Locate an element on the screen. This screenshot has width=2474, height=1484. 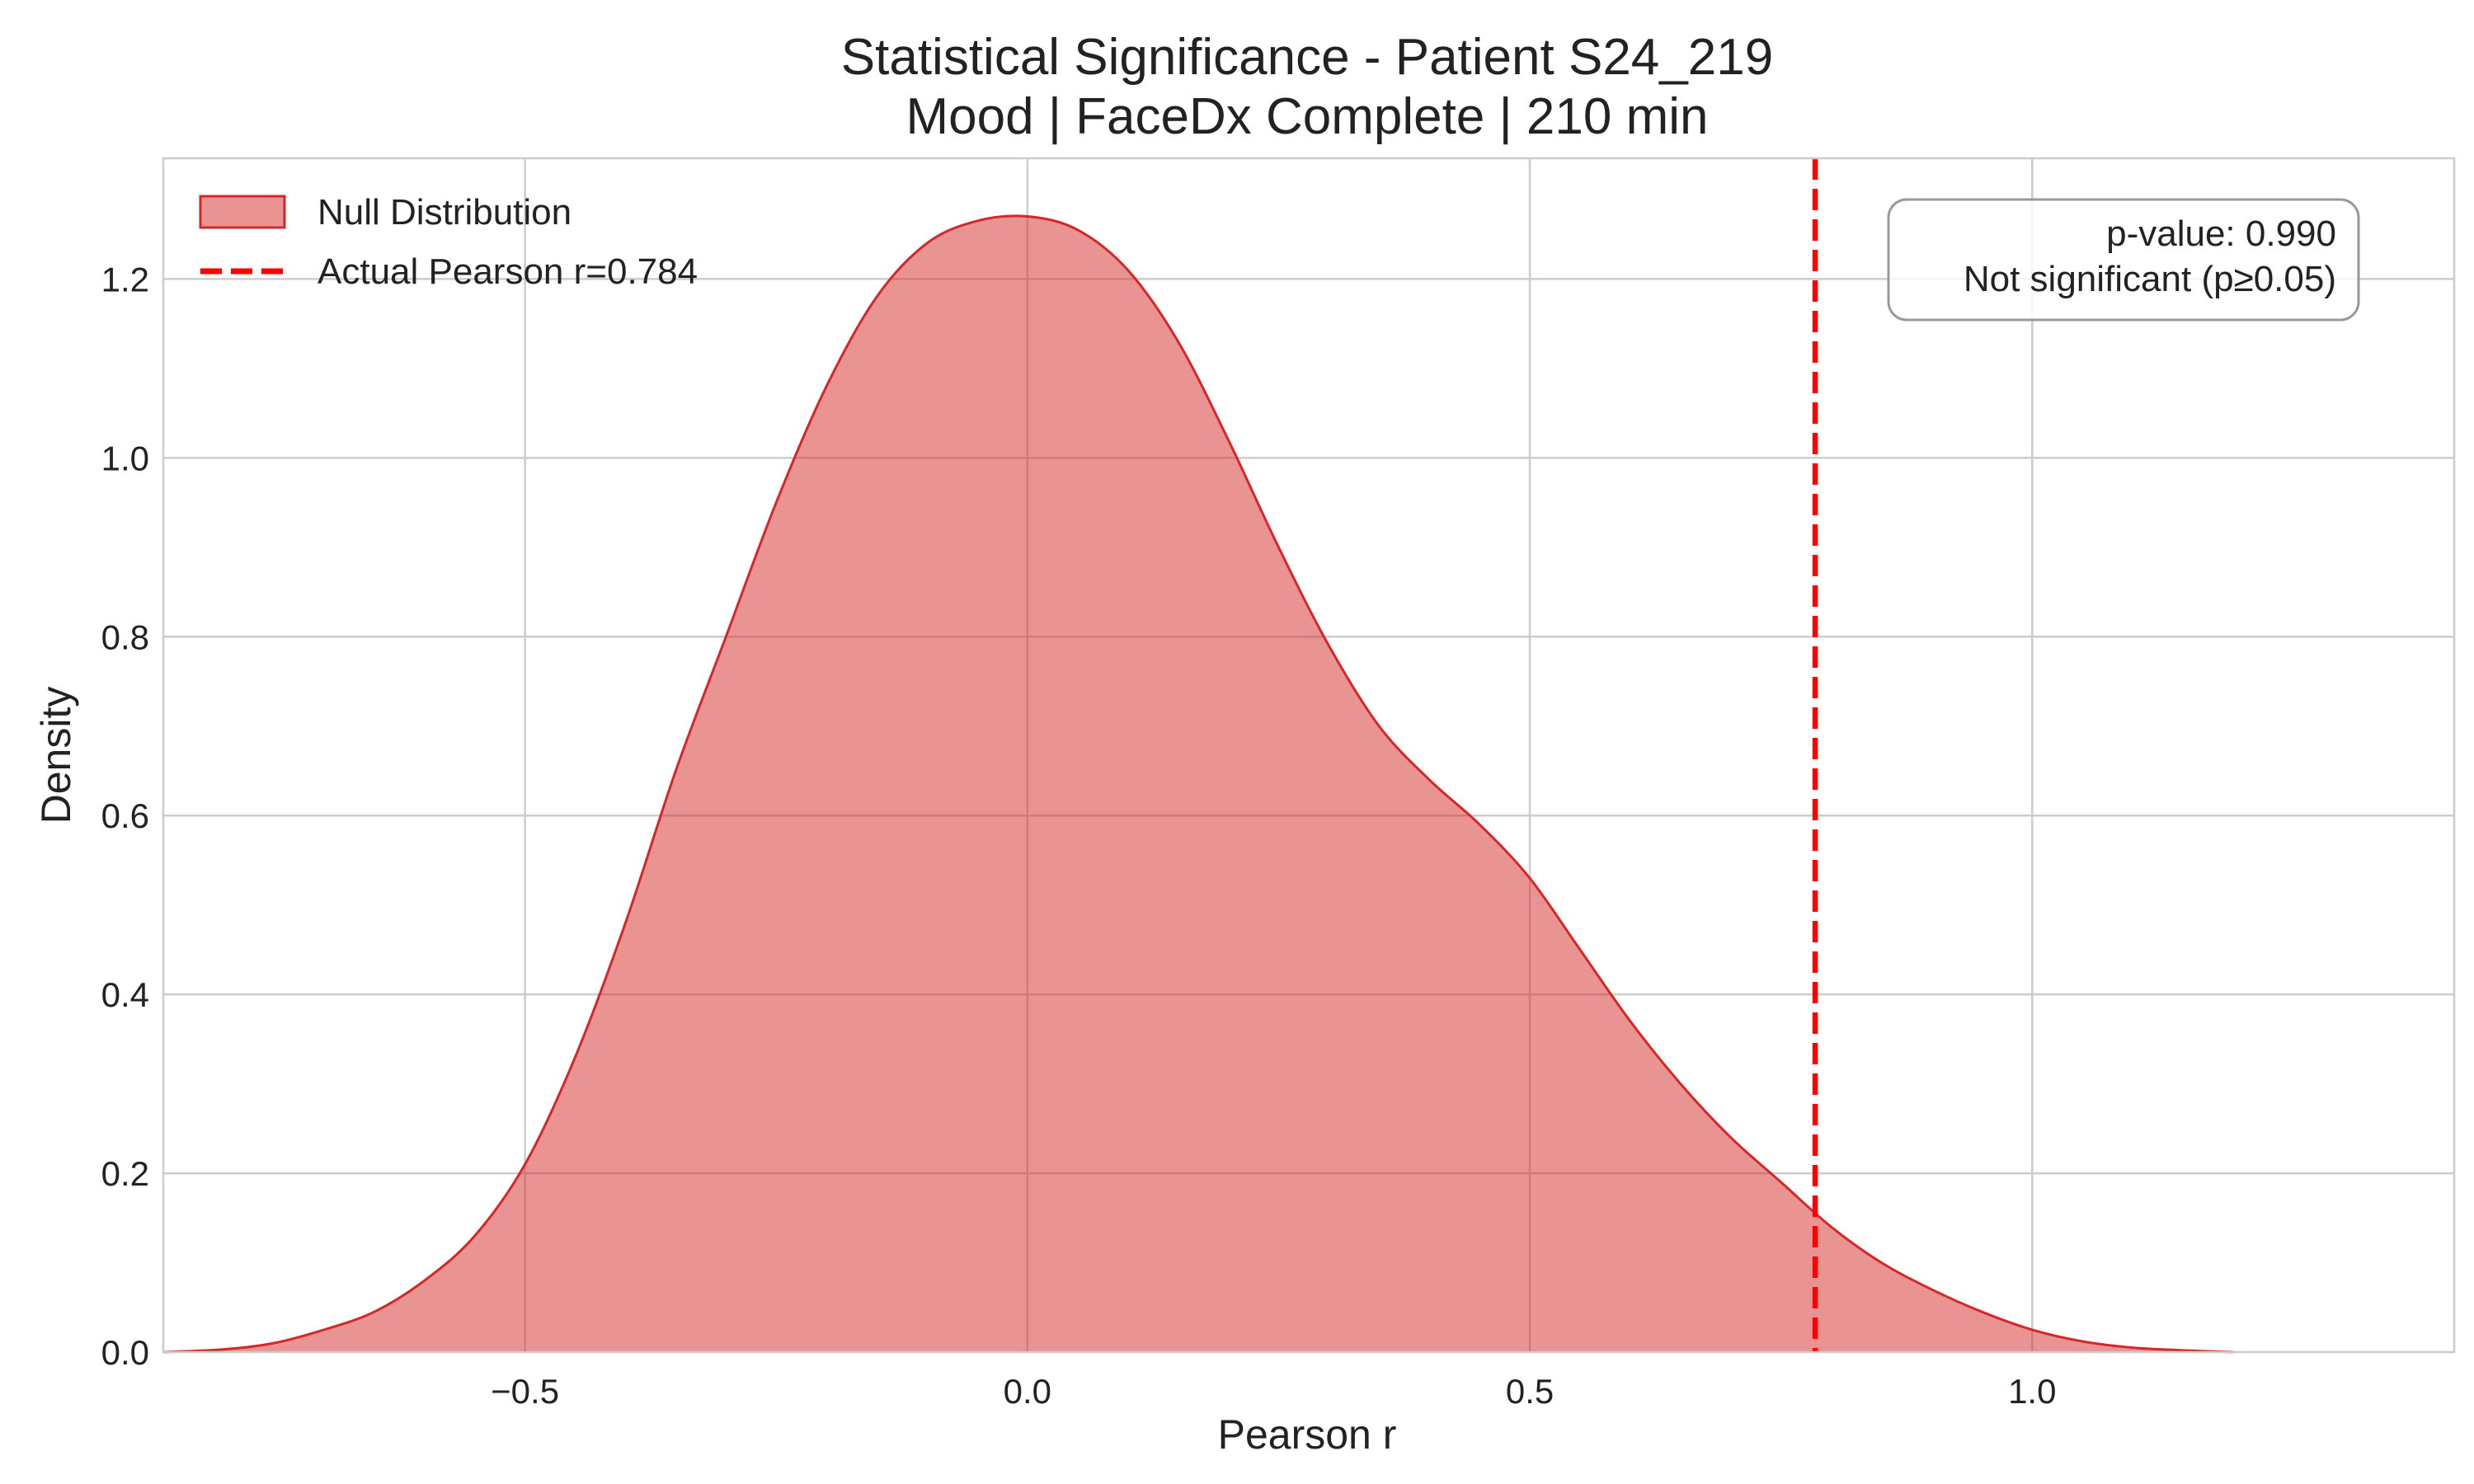
annotation-significance: Not significant (p≥0.05) is located at coordinates (2150, 279).